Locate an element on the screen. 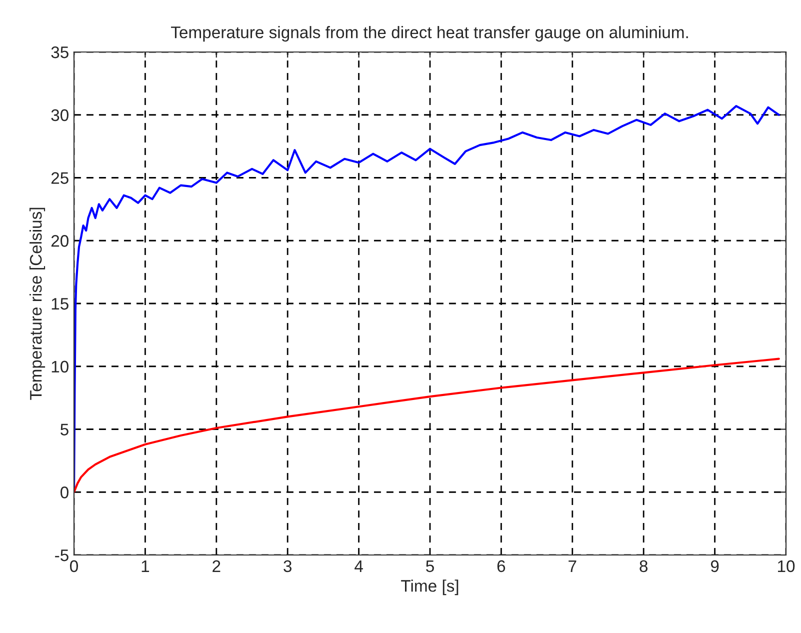 The height and width of the screenshot is (633, 801). x-tick-label: 7 is located at coordinates (572, 566).